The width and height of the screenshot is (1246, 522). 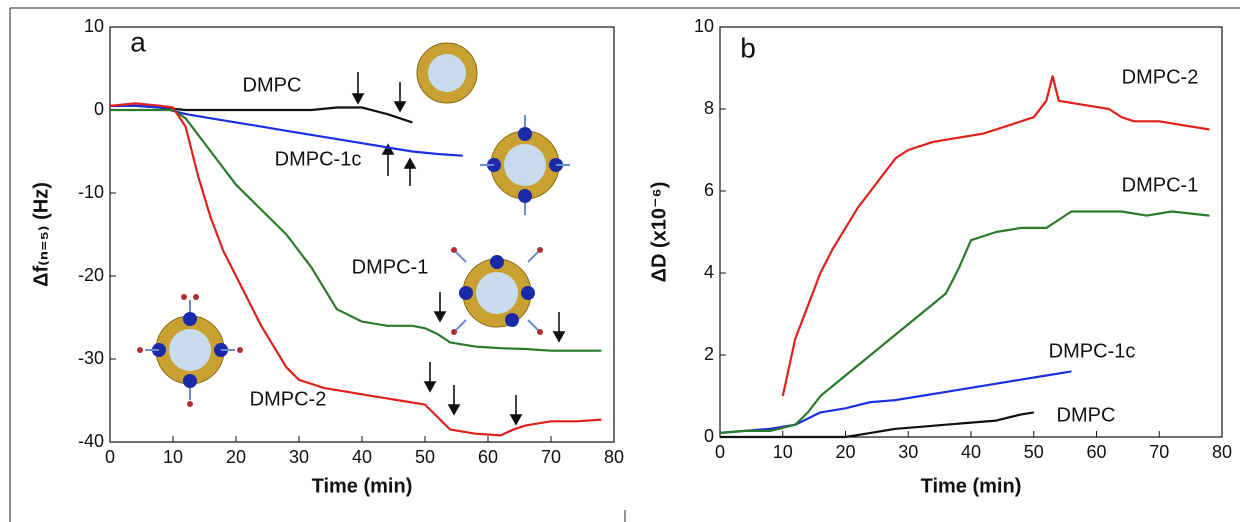 What do you see at coordinates (91, 441) in the screenshot?
I see `y-tick-label: -40` at bounding box center [91, 441].